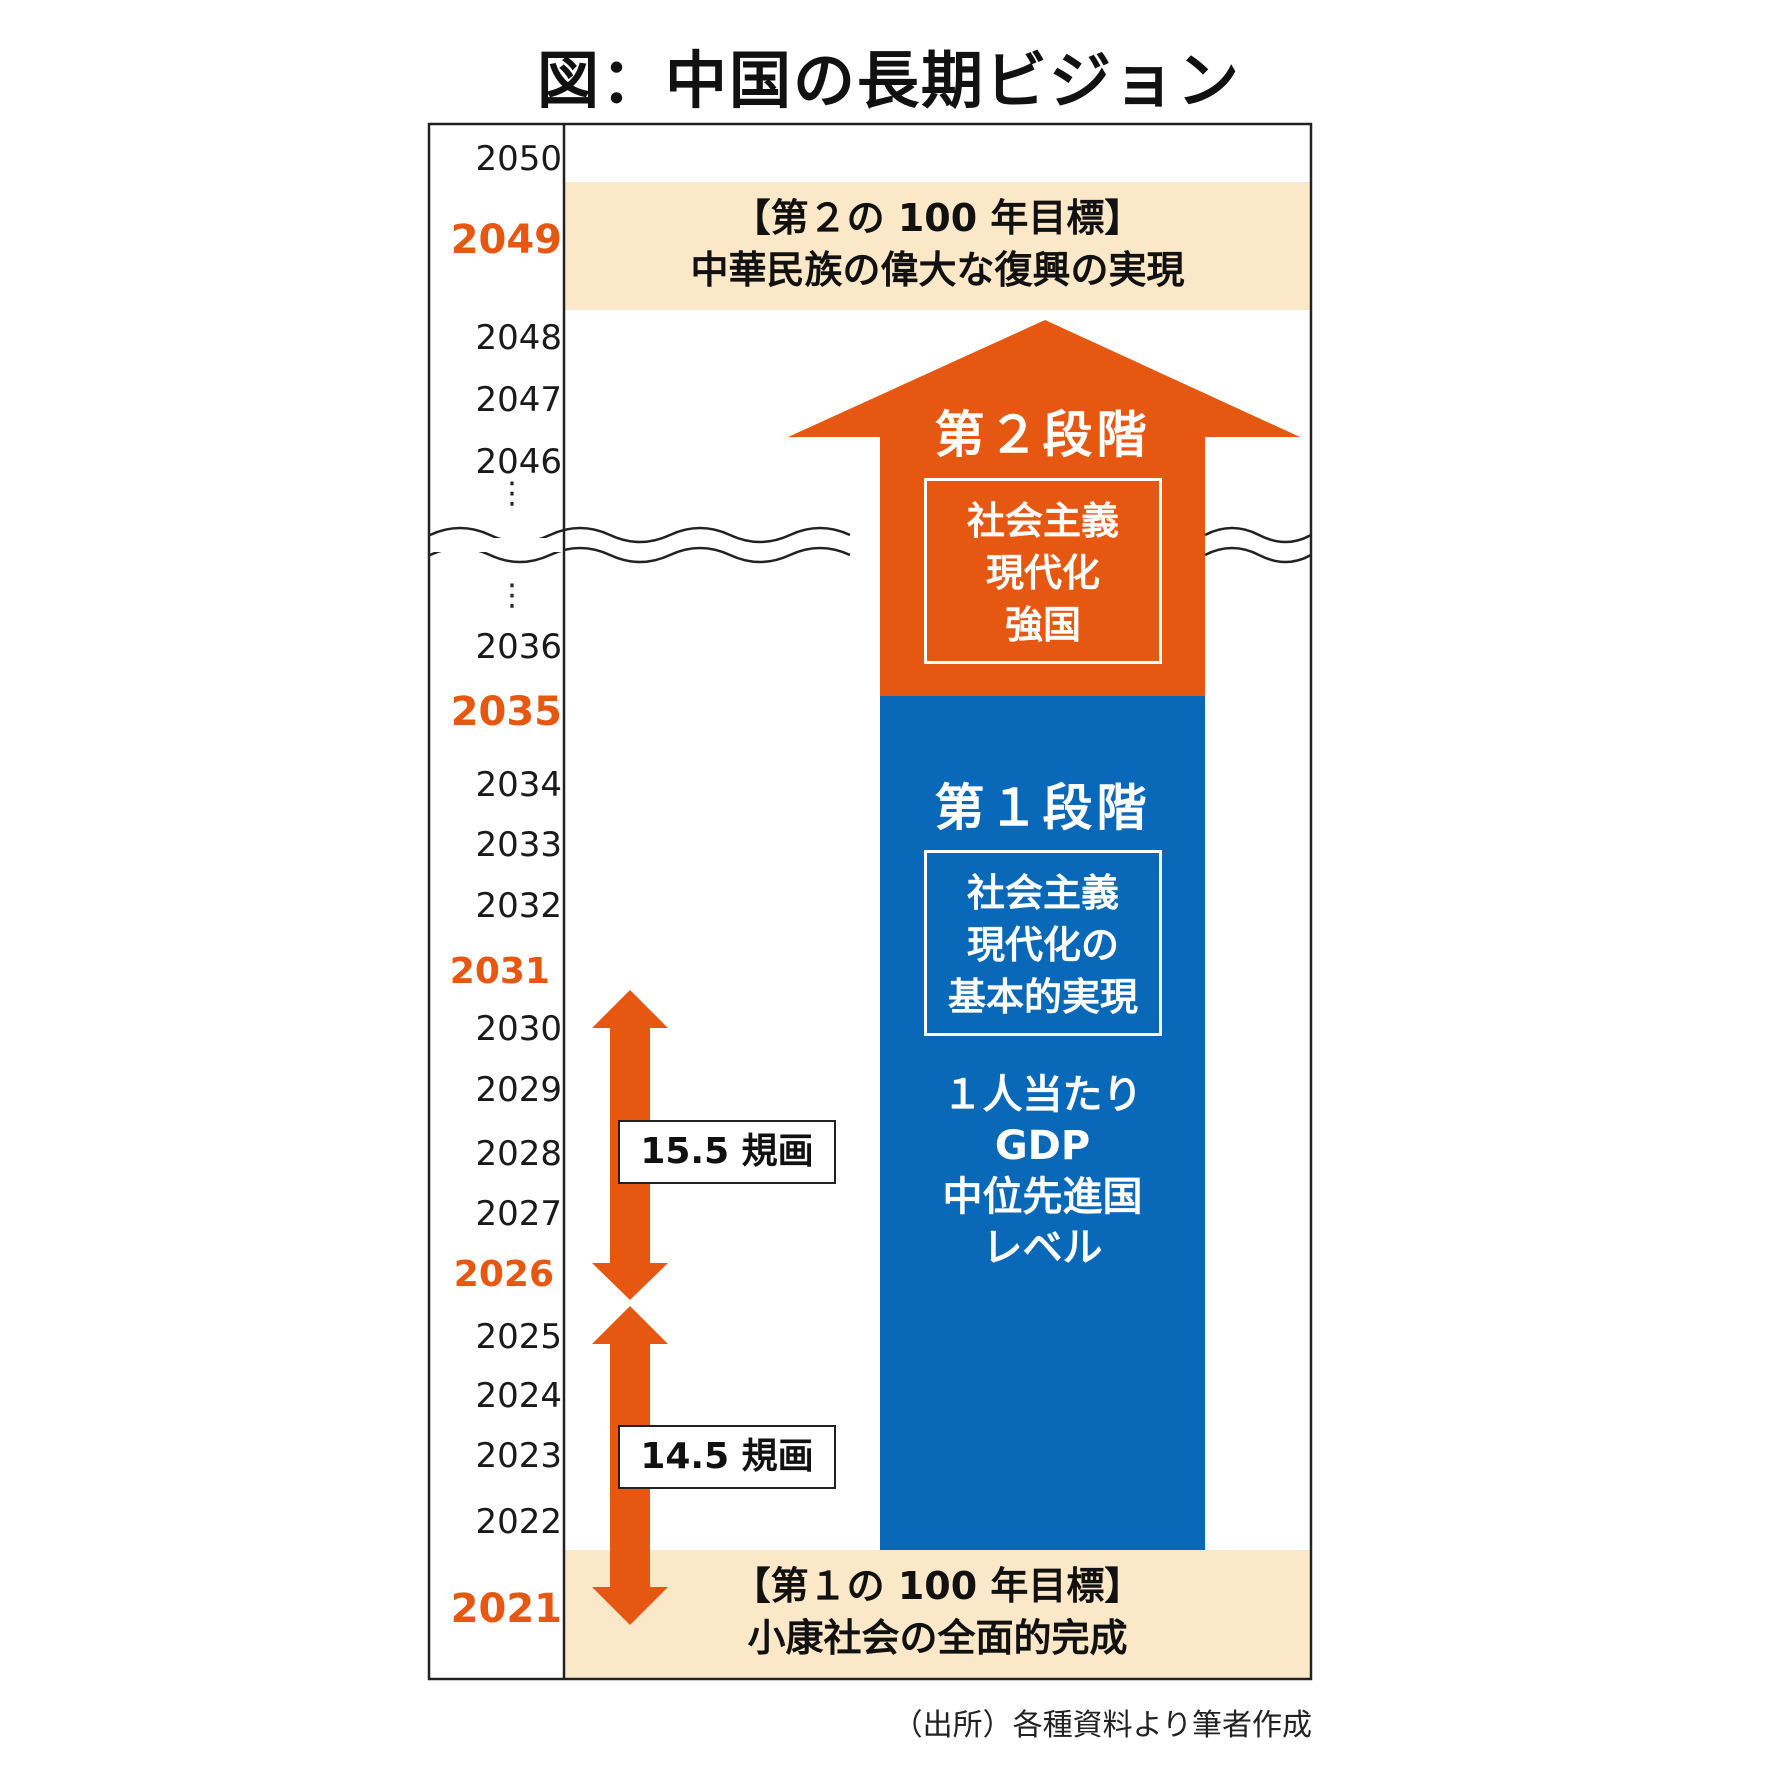 The width and height of the screenshot is (1778, 1772). What do you see at coordinates (1042, 625) in the screenshot?
I see `stage2-box-line: 強国` at bounding box center [1042, 625].